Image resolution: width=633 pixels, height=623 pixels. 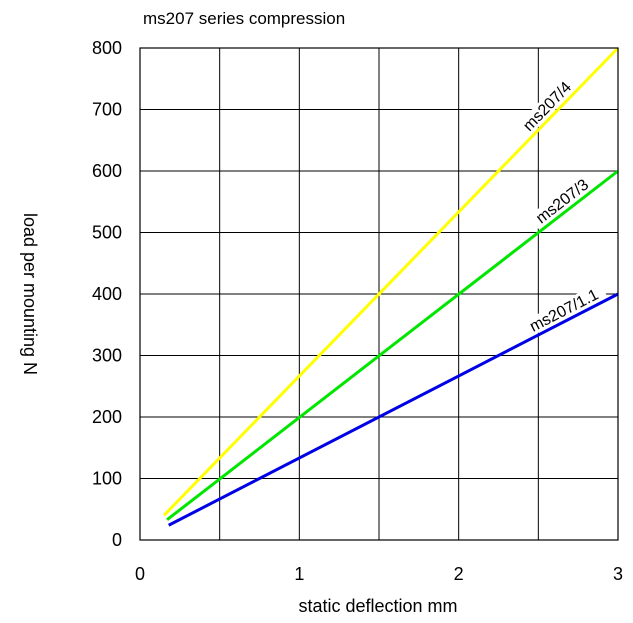 I want to click on series-label: ms207/4, so click(x=547, y=107).